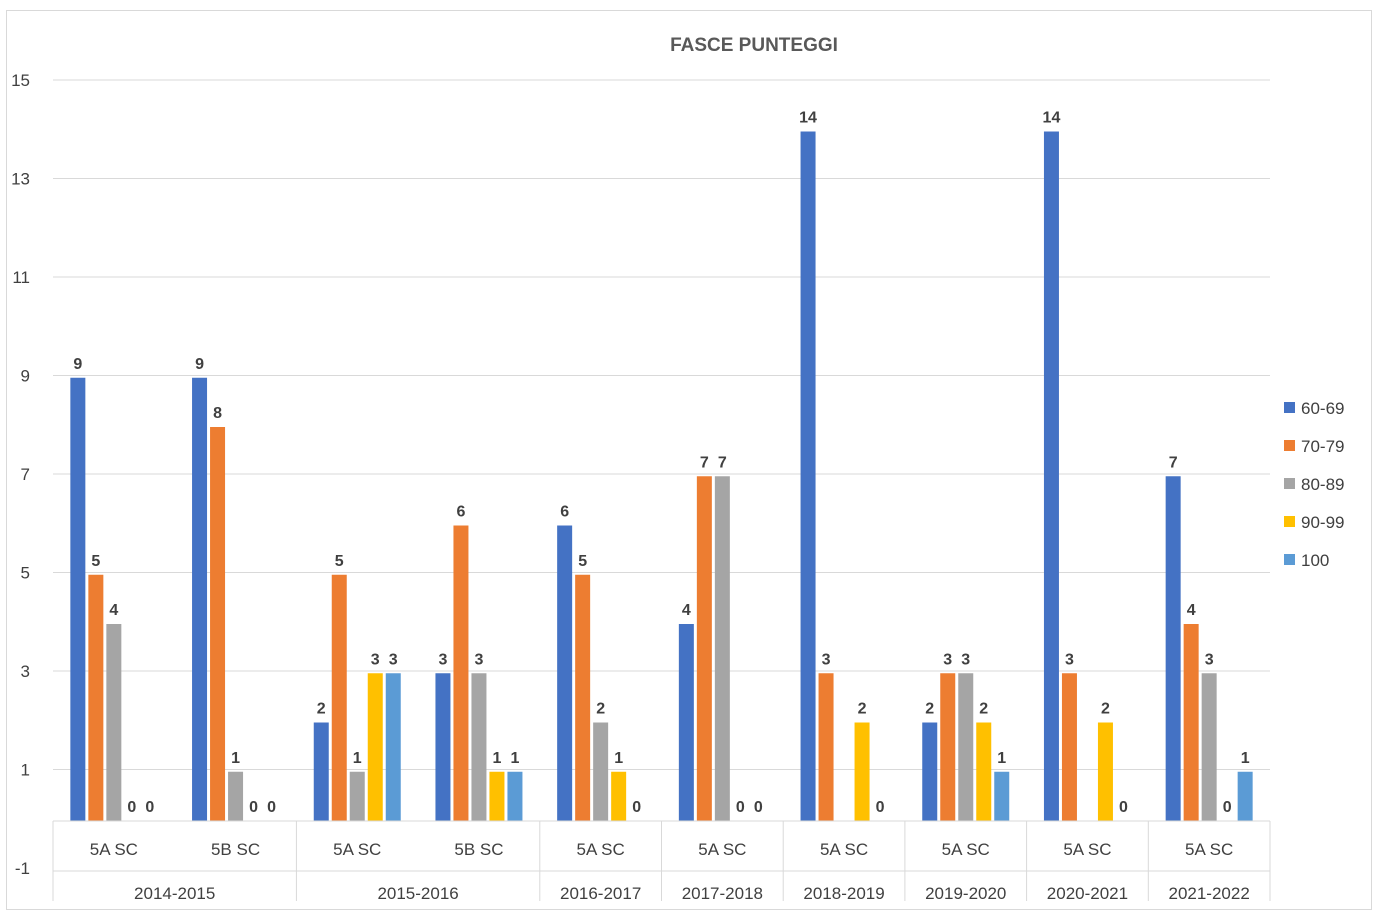  I want to click on y-tick-label: 3, so click(25, 671).